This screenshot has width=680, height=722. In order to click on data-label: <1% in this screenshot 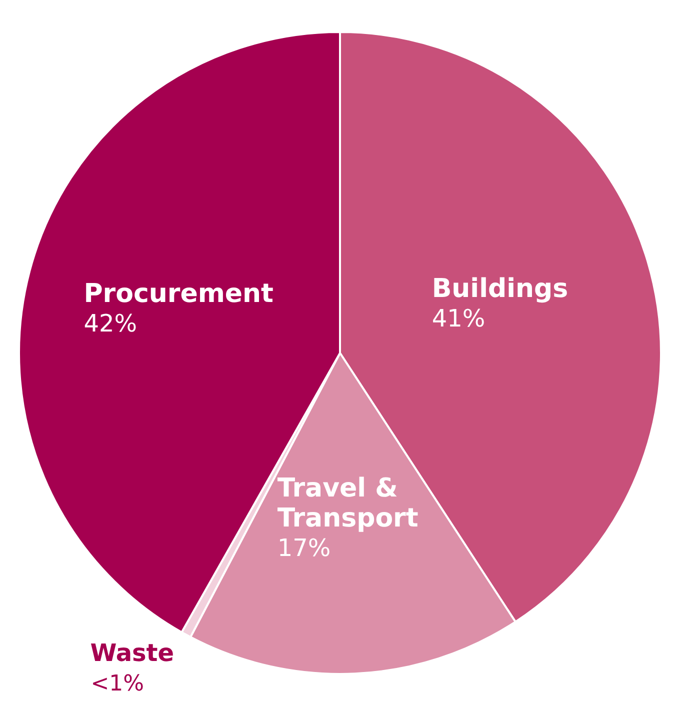, I will do `click(117, 683)`.